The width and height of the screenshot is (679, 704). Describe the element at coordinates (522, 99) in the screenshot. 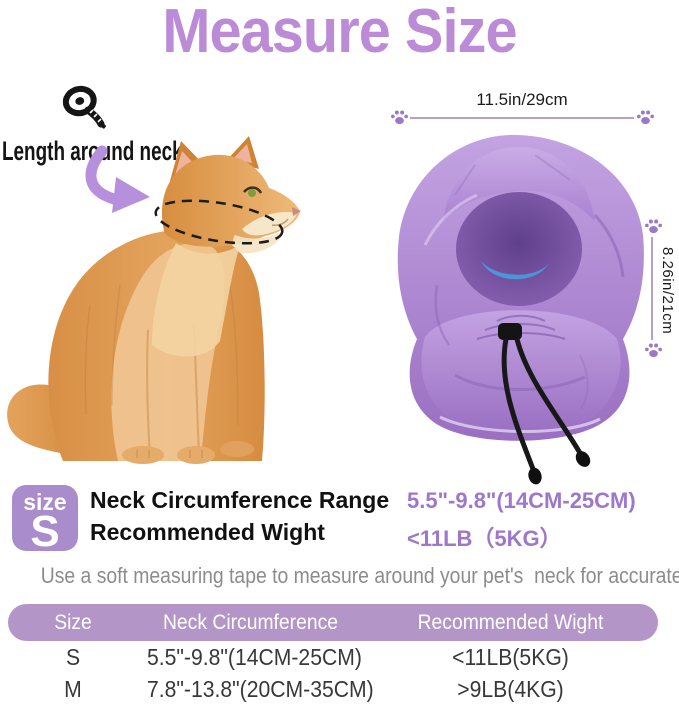

I see `width-measurement-label: 11.5in/29cm` at that location.